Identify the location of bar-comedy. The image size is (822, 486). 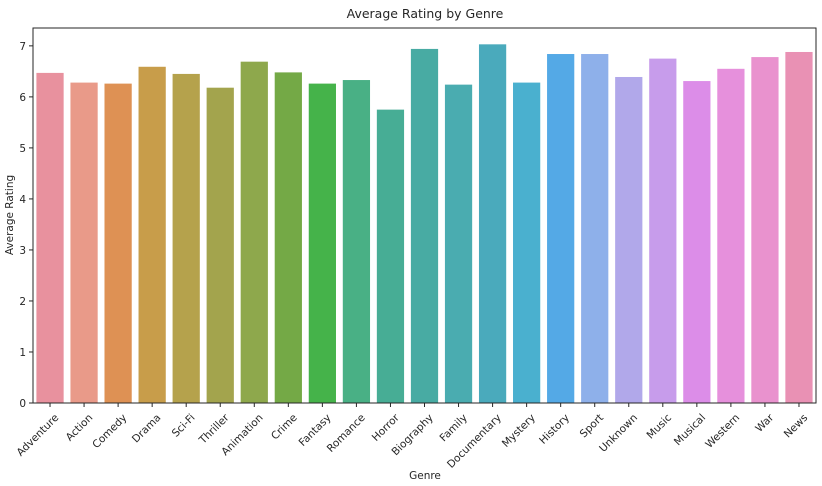
(118, 243).